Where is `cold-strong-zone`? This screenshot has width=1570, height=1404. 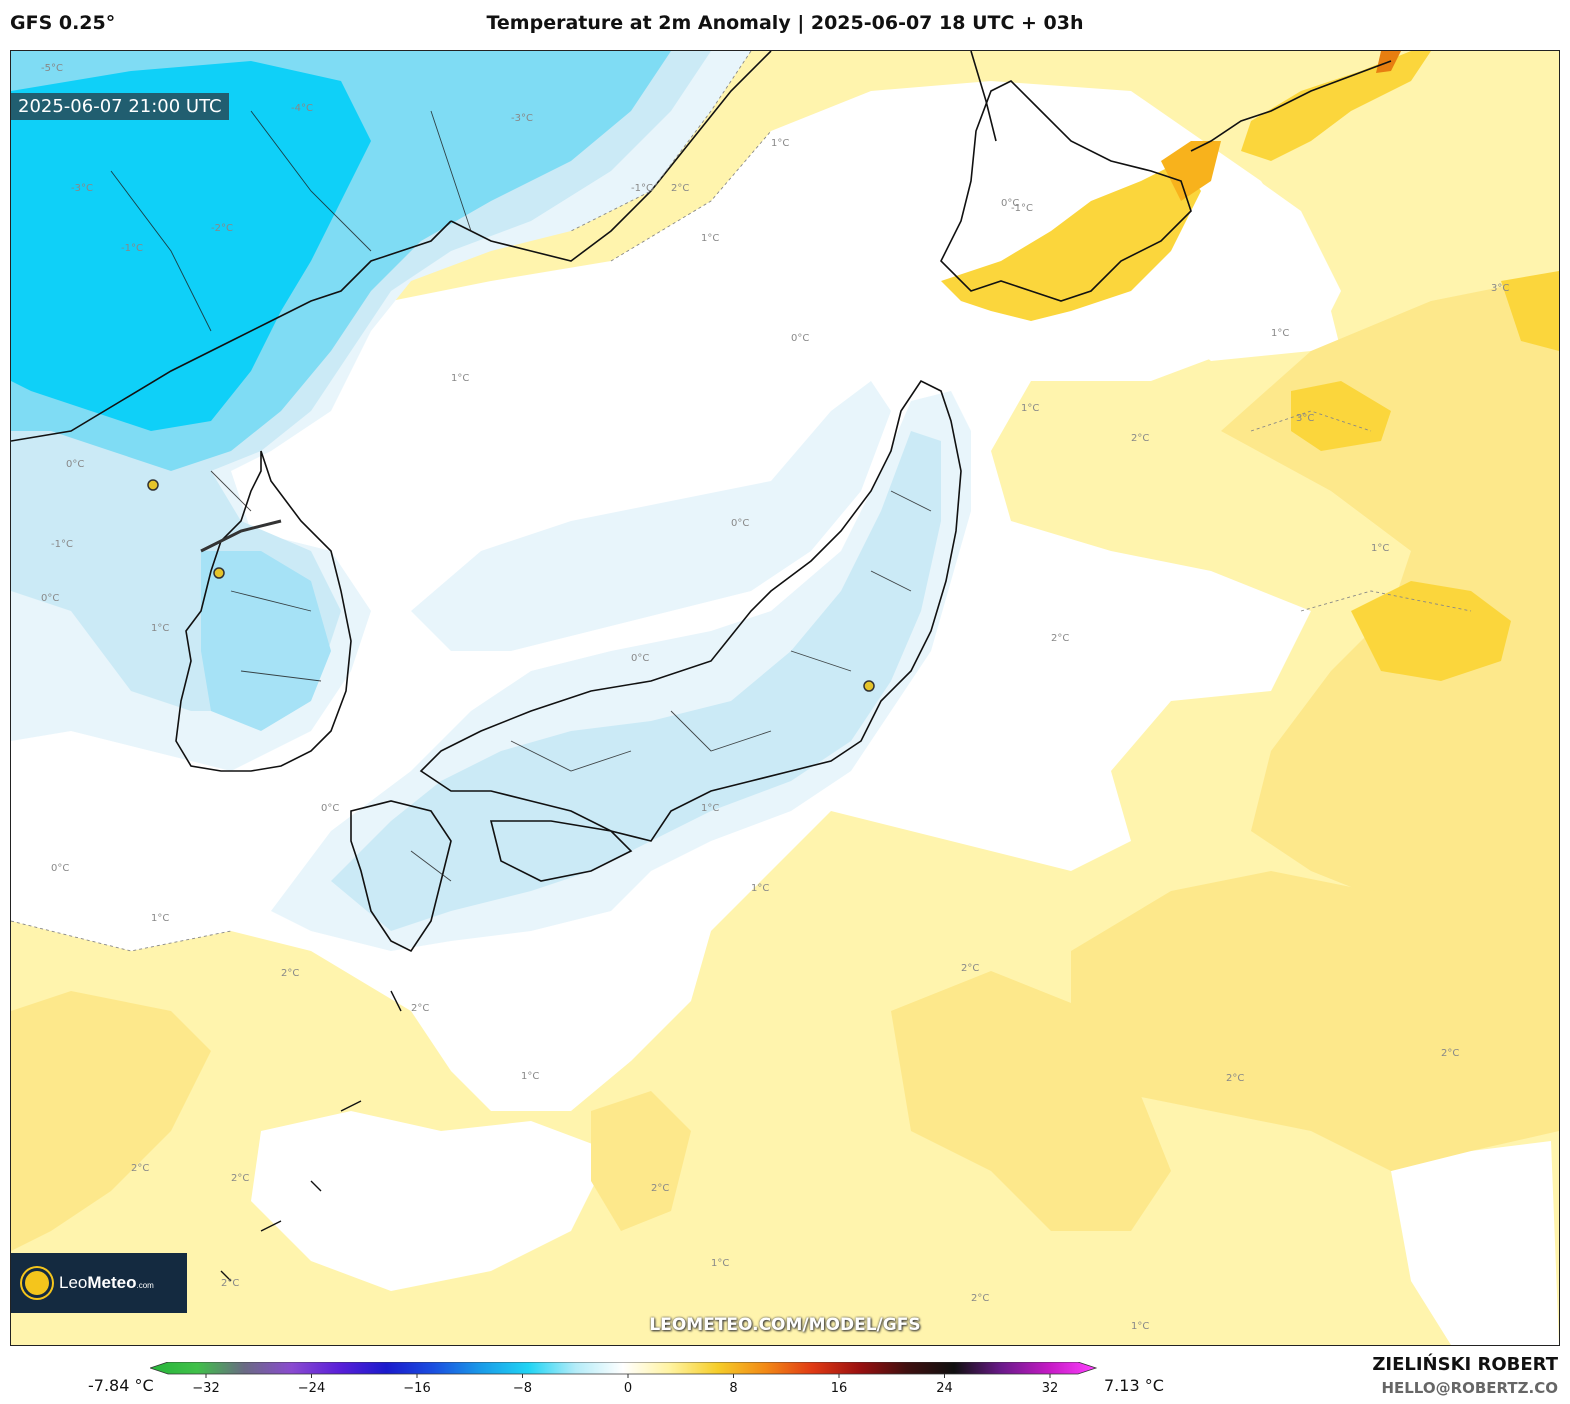 cold-strong-zone is located at coordinates (191, 246).